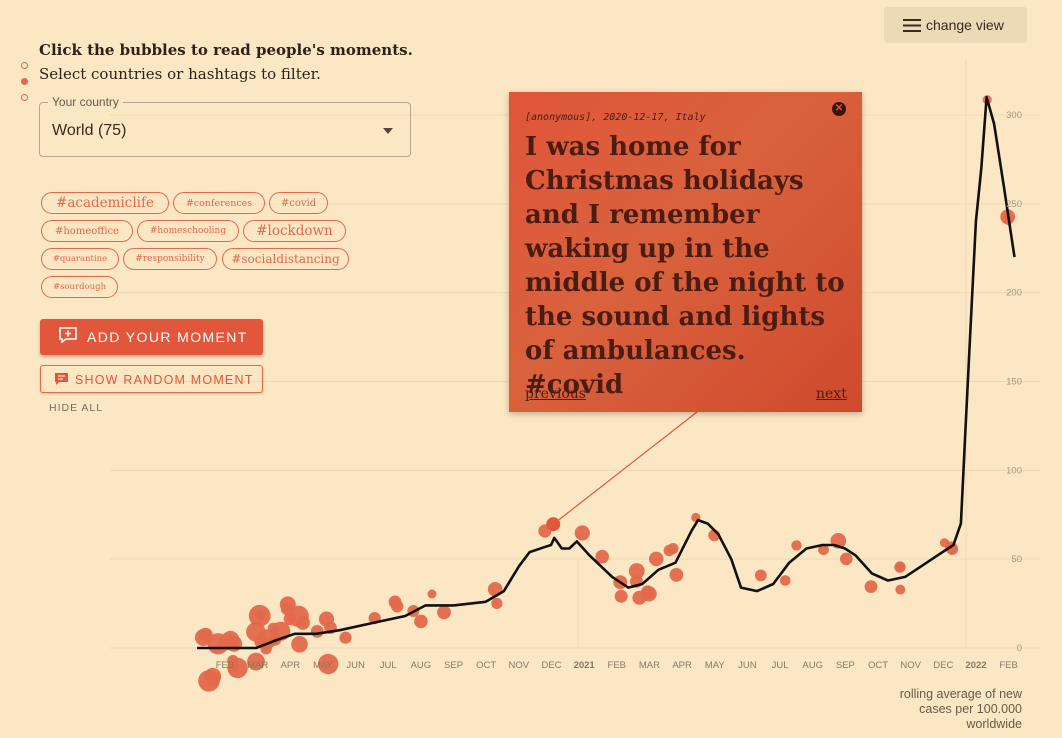 Image resolution: width=1062 pixels, height=738 pixels. I want to click on y-tick-label: 200, so click(1014, 293).